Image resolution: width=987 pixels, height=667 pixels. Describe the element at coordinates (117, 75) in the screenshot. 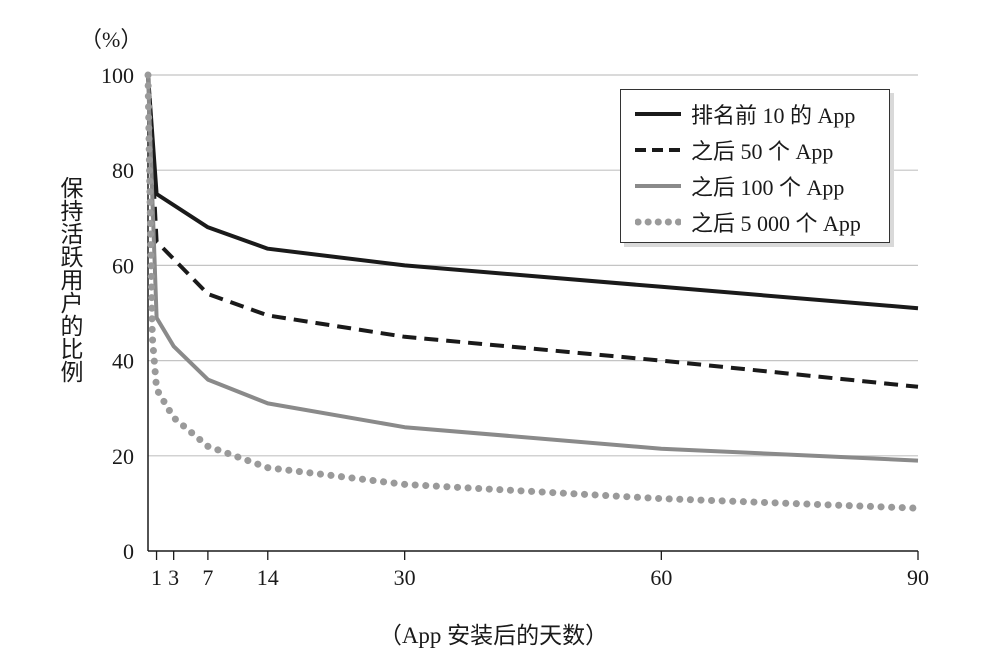

I see `y-tick-label-100: 100` at that location.